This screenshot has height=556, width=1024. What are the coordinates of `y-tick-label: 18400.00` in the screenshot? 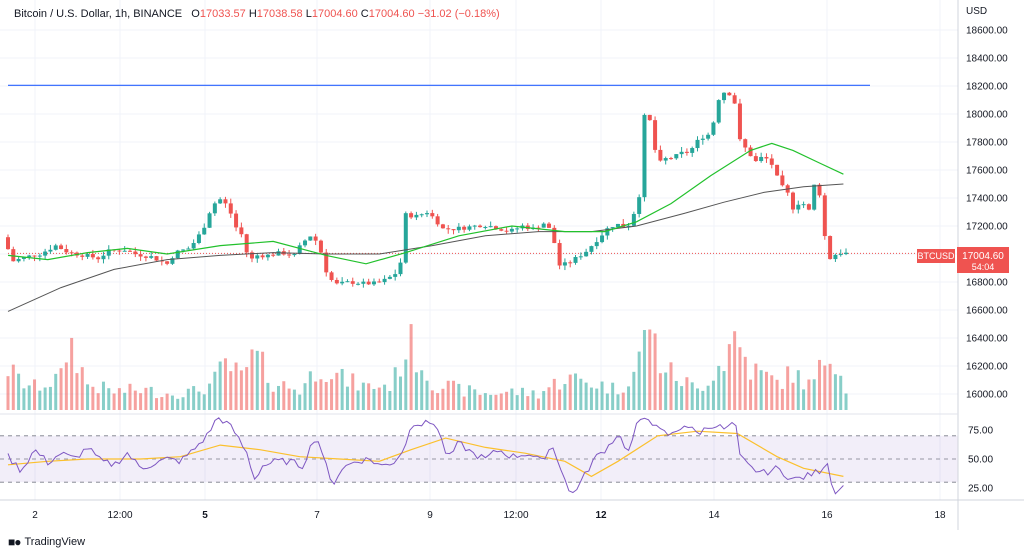 It's located at (987, 59).